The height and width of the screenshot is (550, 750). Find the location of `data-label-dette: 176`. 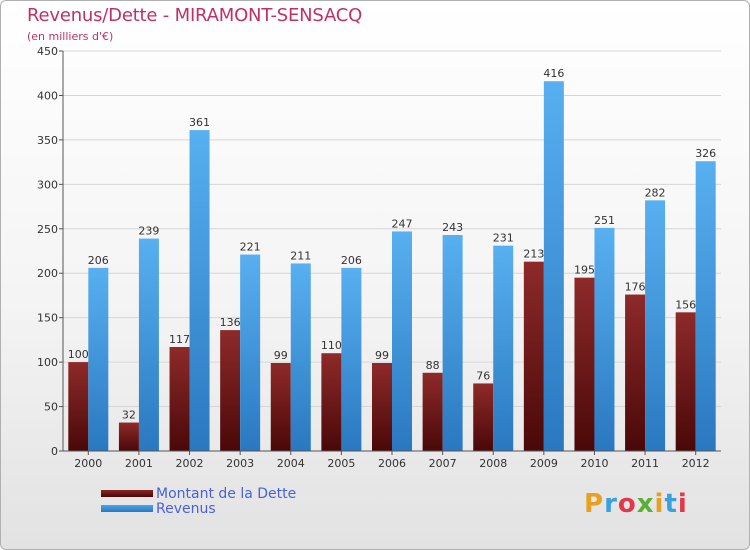

data-label-dette: 176 is located at coordinates (635, 287).